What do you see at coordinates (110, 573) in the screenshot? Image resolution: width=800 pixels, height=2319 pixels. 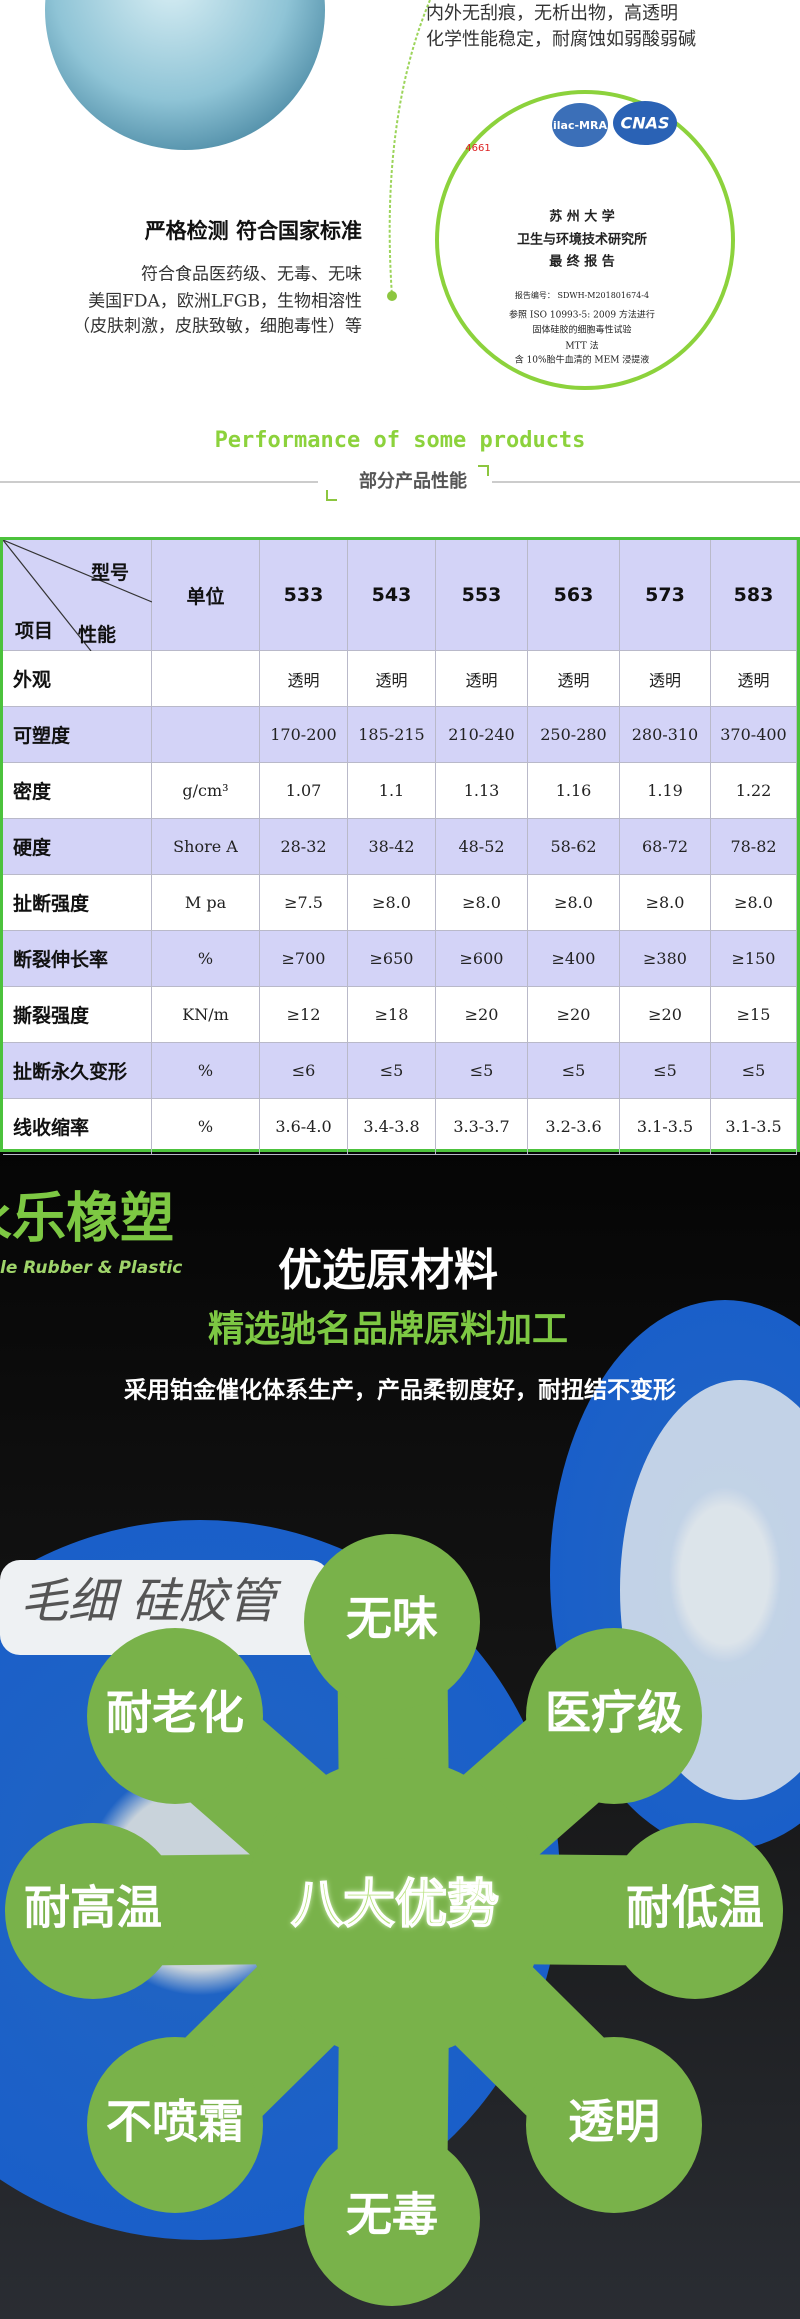 I see `corner-label: 型号` at bounding box center [110, 573].